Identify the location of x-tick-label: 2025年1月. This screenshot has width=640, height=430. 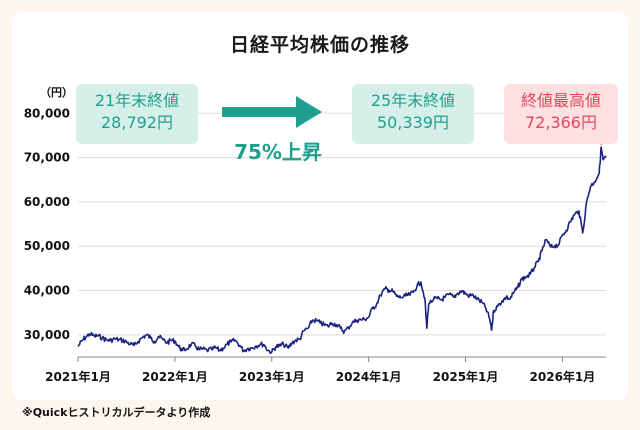
(466, 376).